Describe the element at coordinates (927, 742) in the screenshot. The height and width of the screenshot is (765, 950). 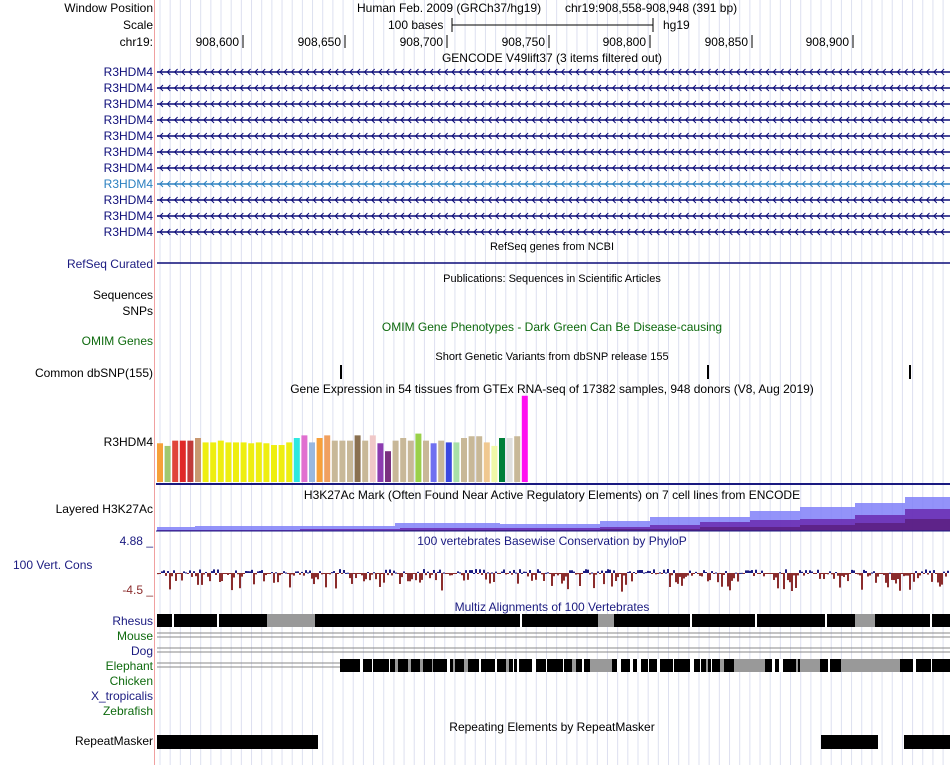
I see `rmsk-repeat-block` at that location.